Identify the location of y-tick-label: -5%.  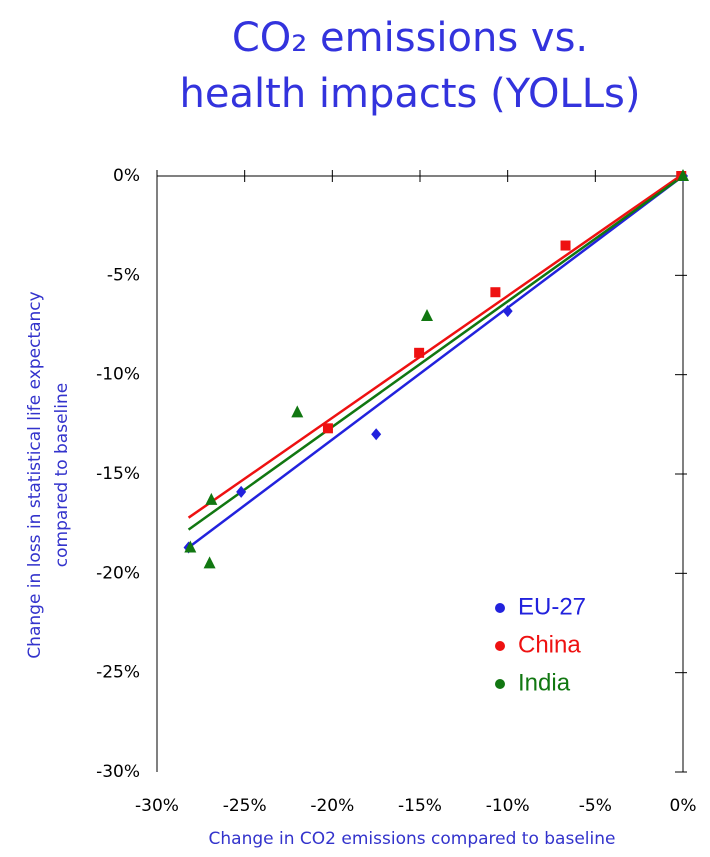
(123, 275).